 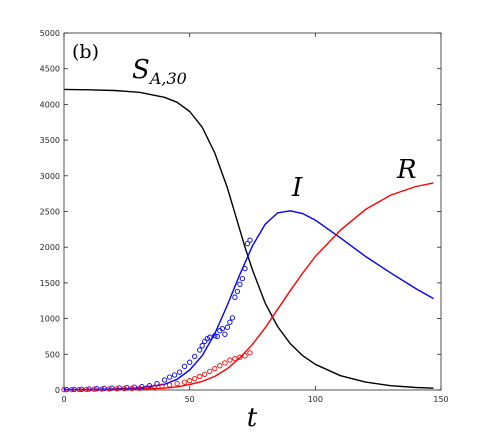 What do you see at coordinates (85, 52) in the screenshot?
I see `panel-label: (b)` at bounding box center [85, 52].